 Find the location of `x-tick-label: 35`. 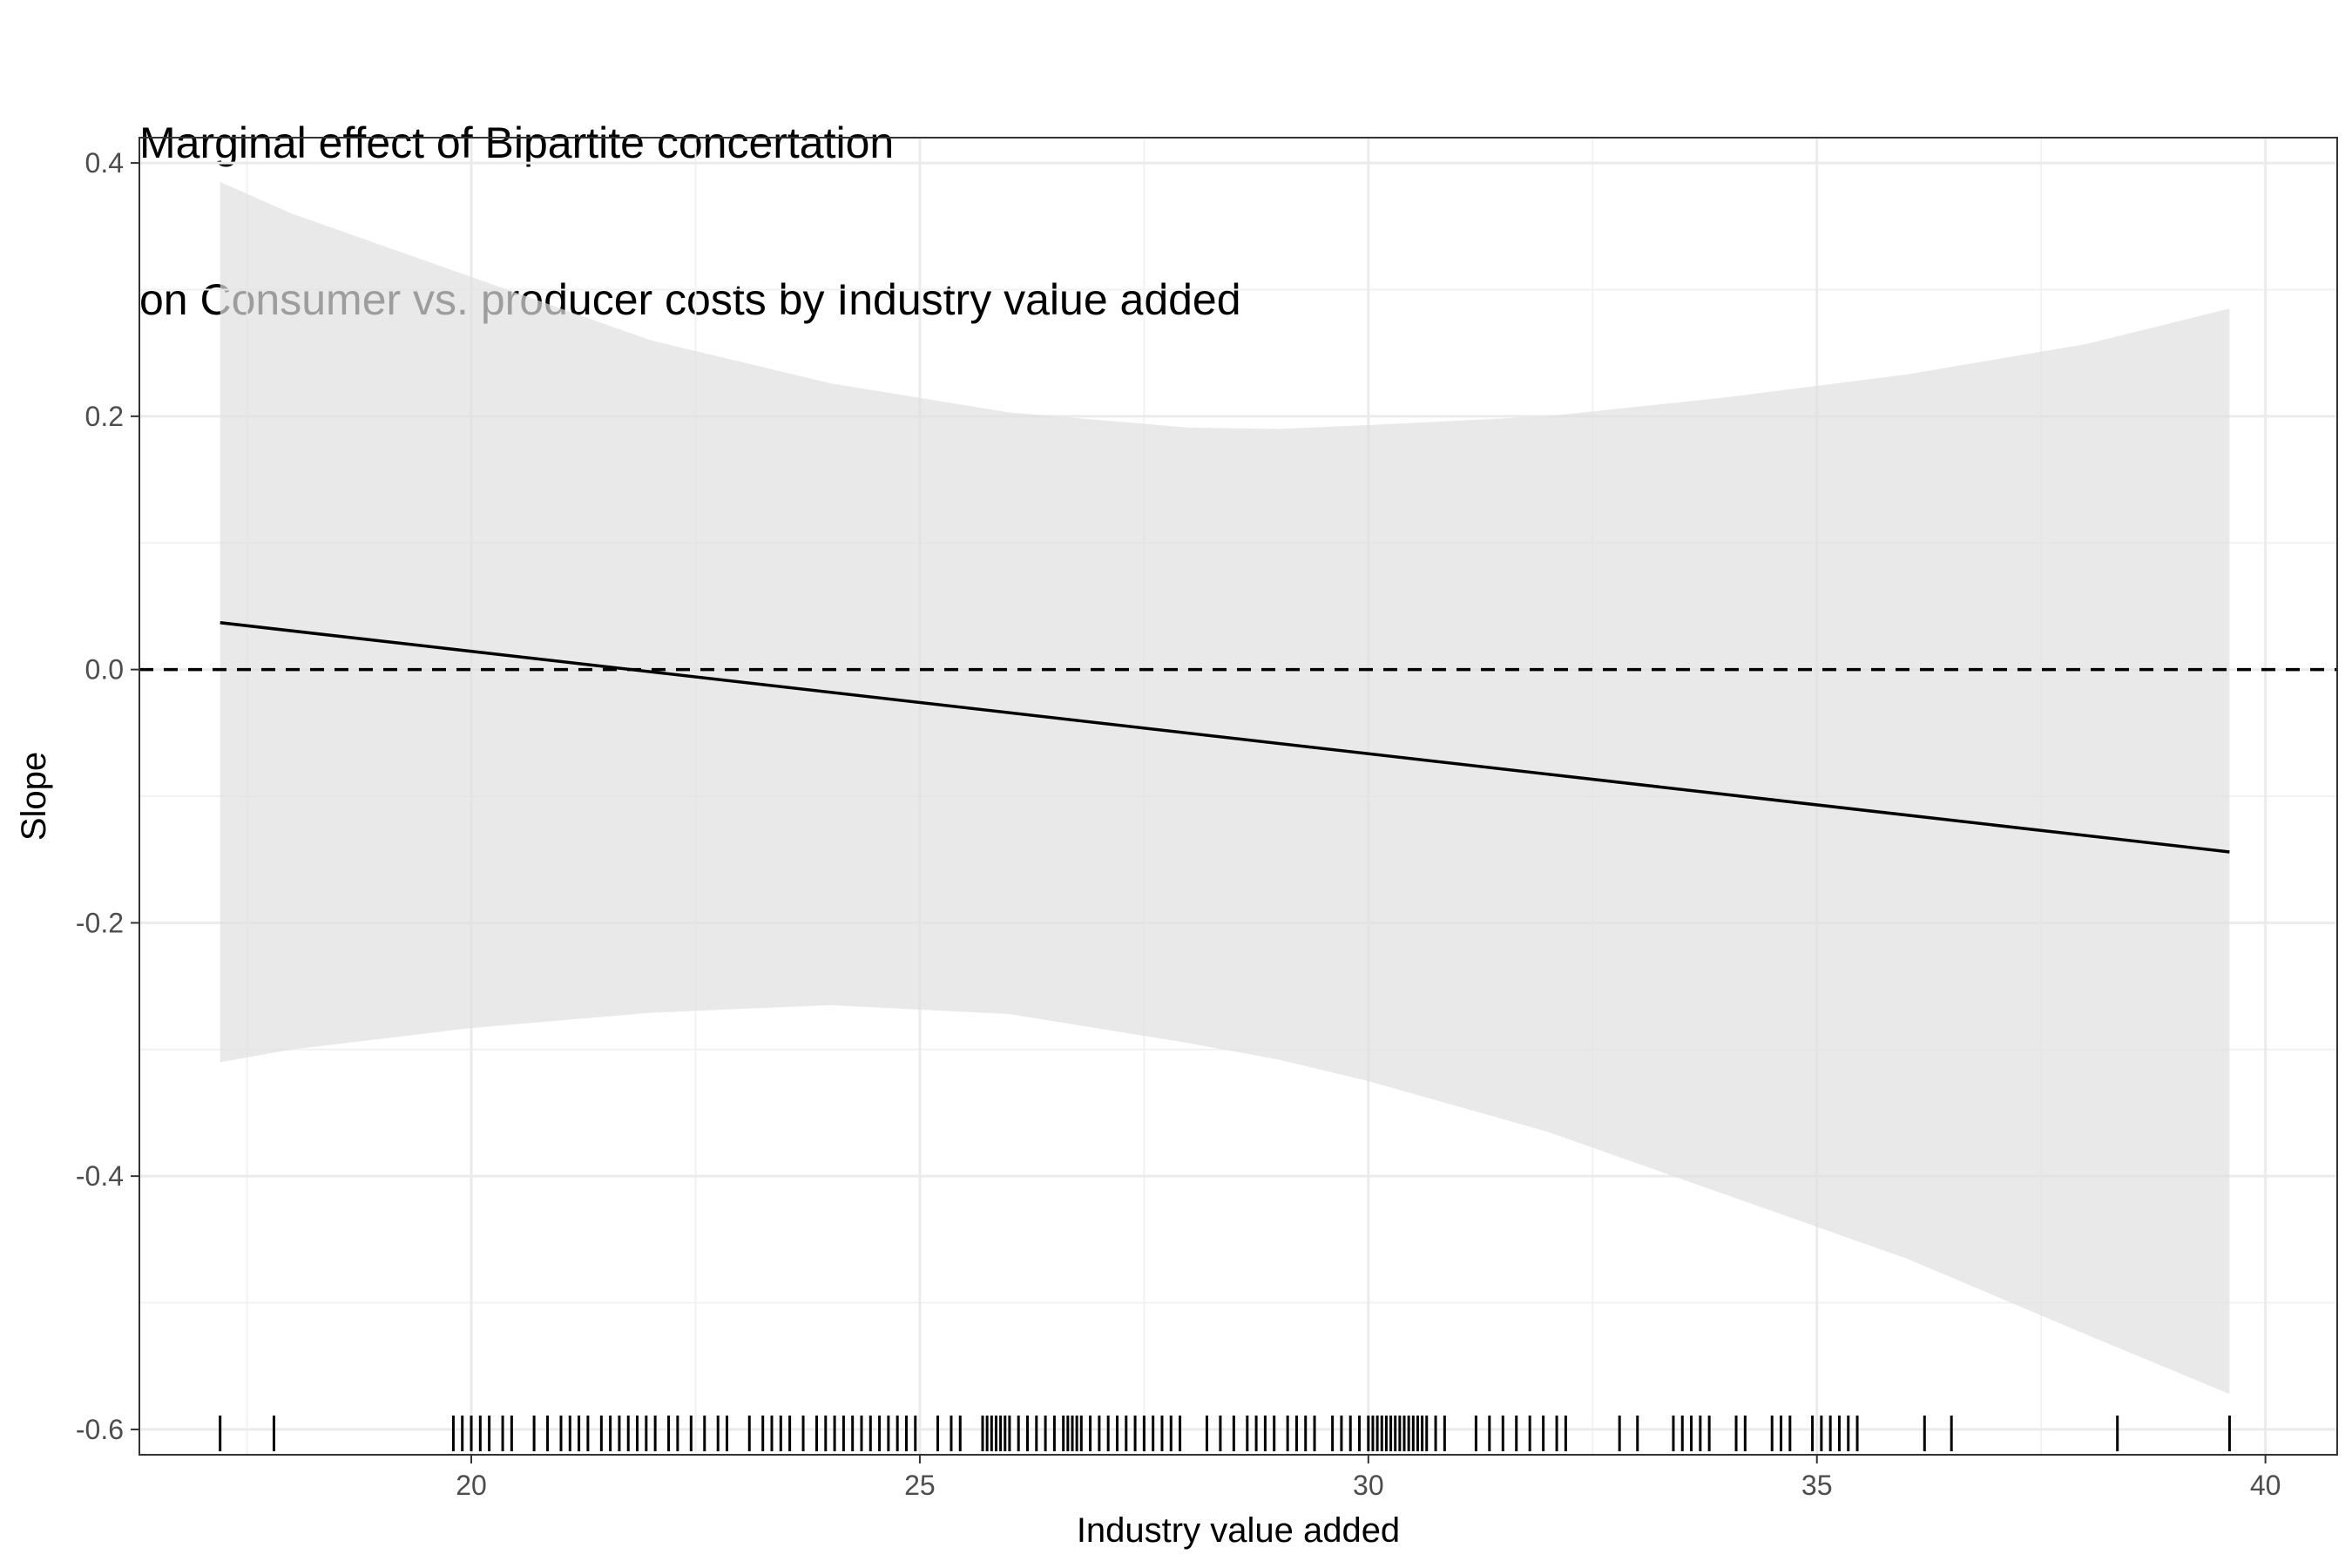

x-tick-label: 35 is located at coordinates (1817, 1486).